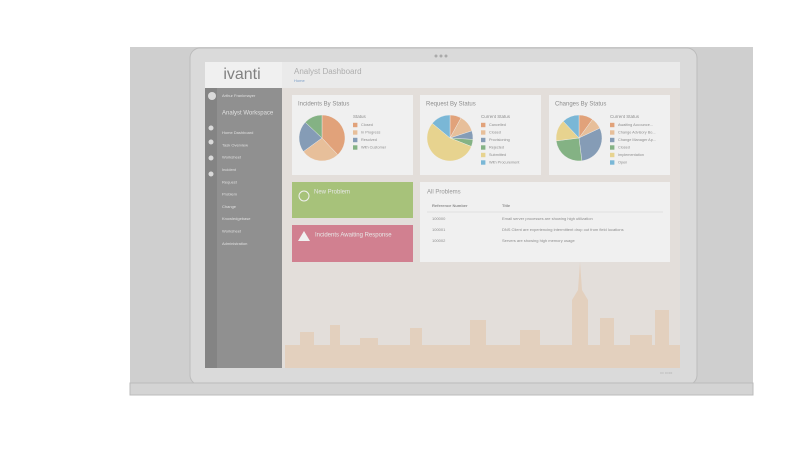  What do you see at coordinates (369, 140) in the screenshot?
I see `legend-label: Resolved` at bounding box center [369, 140].